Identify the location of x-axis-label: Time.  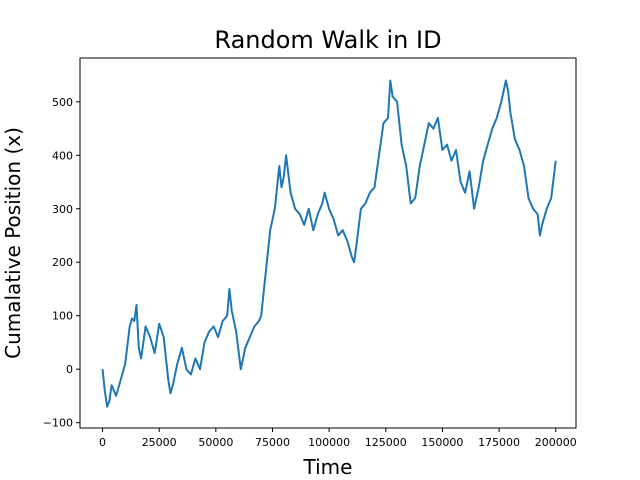
(328, 467).